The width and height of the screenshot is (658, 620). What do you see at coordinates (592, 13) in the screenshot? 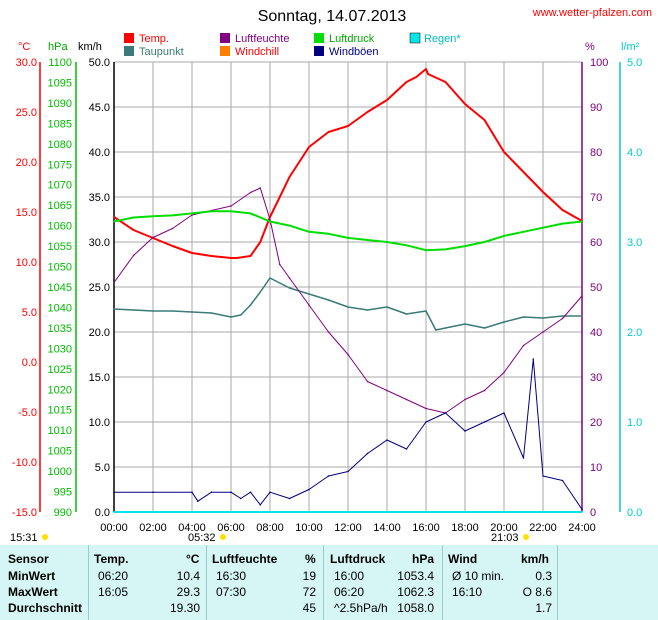
I see `site-link: www.wetter-pfalzen.com` at bounding box center [592, 13].